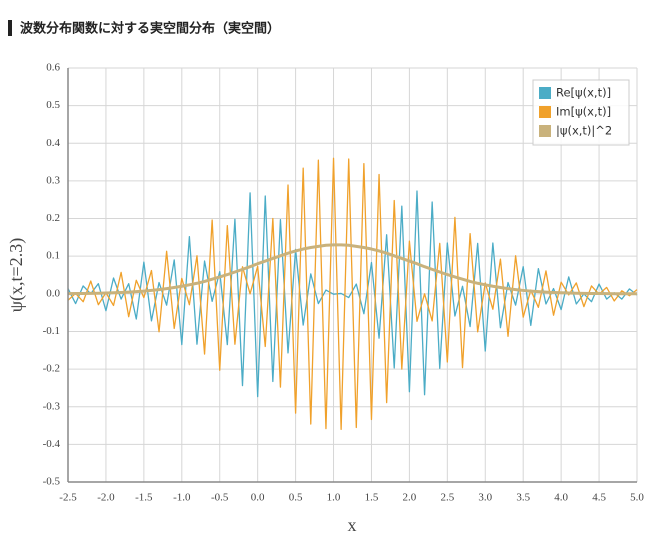 This screenshot has height=553, width=664. Describe the element at coordinates (584, 131) in the screenshot. I see `legend-label: |ψ(x,t)|^2` at that location.